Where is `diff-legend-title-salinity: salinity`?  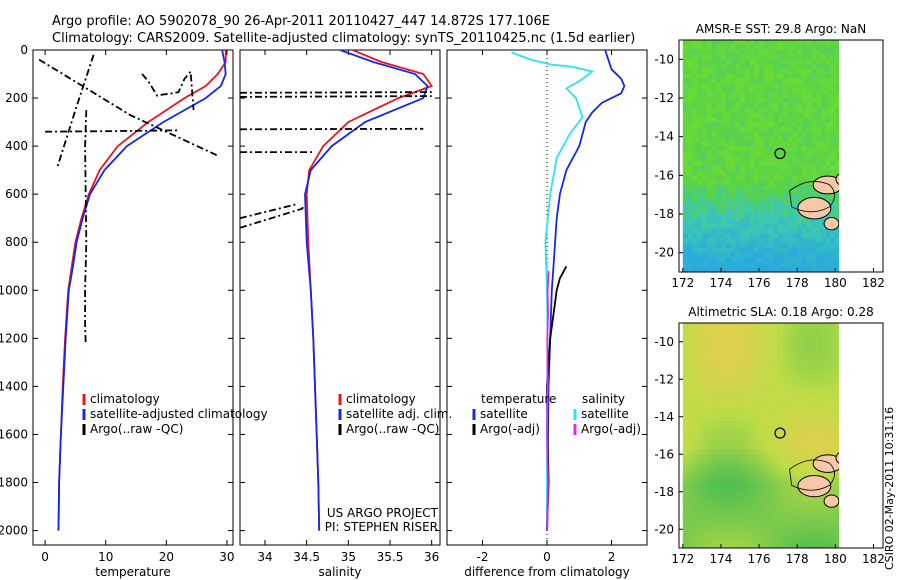 diff-legend-title-salinity: salinity is located at coordinates (603, 399).